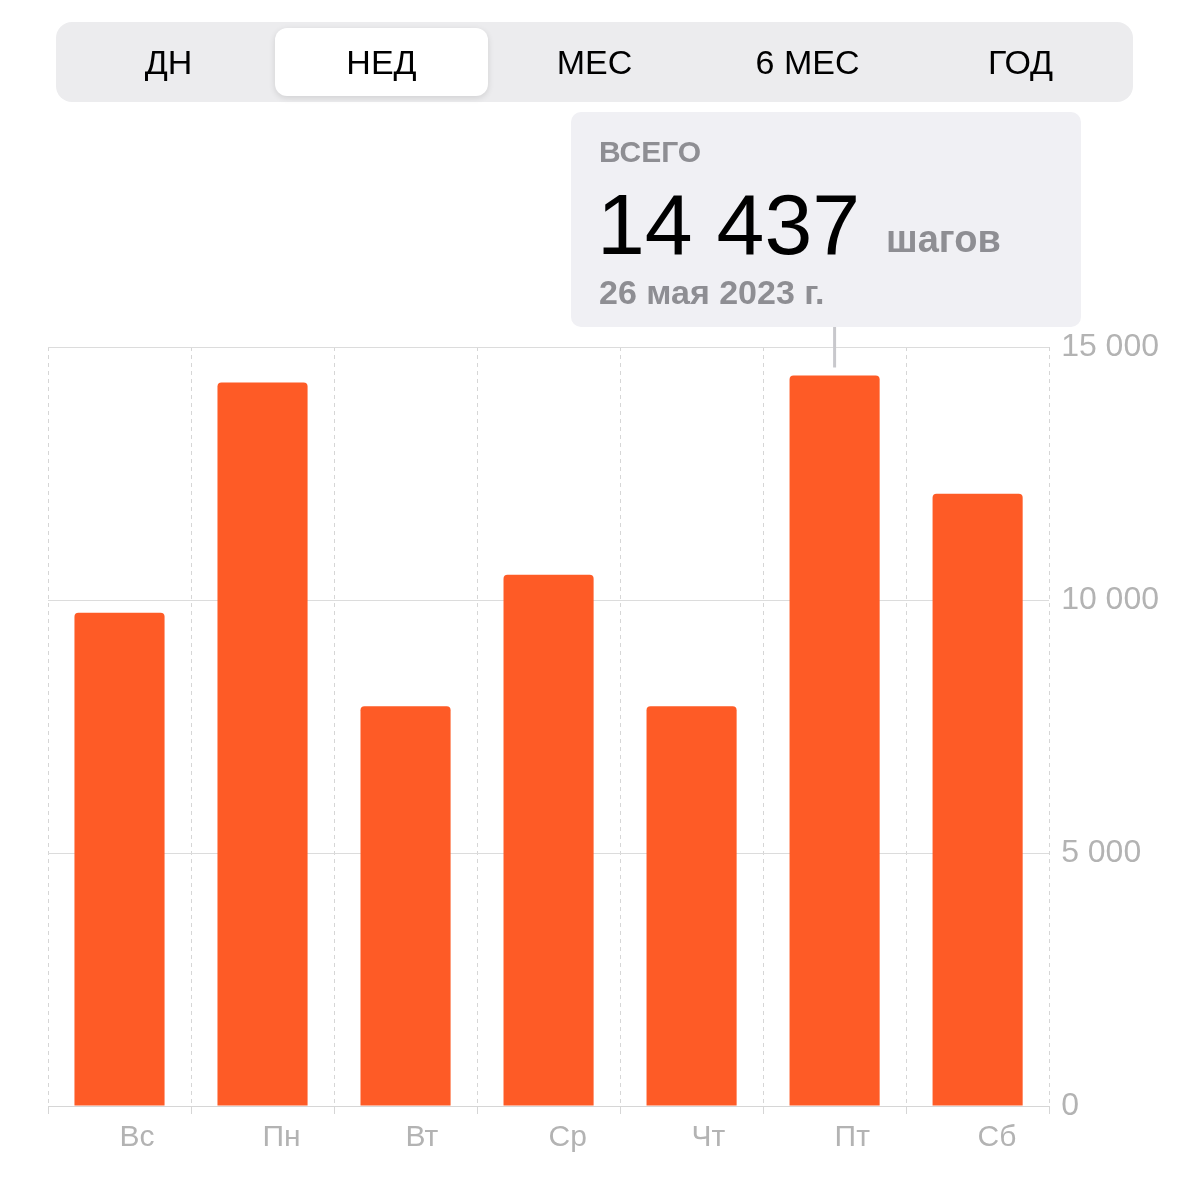 This screenshot has width=1189, height=1200. What do you see at coordinates (708, 1136) in the screenshot?
I see `x-tick-label: Чт` at bounding box center [708, 1136].